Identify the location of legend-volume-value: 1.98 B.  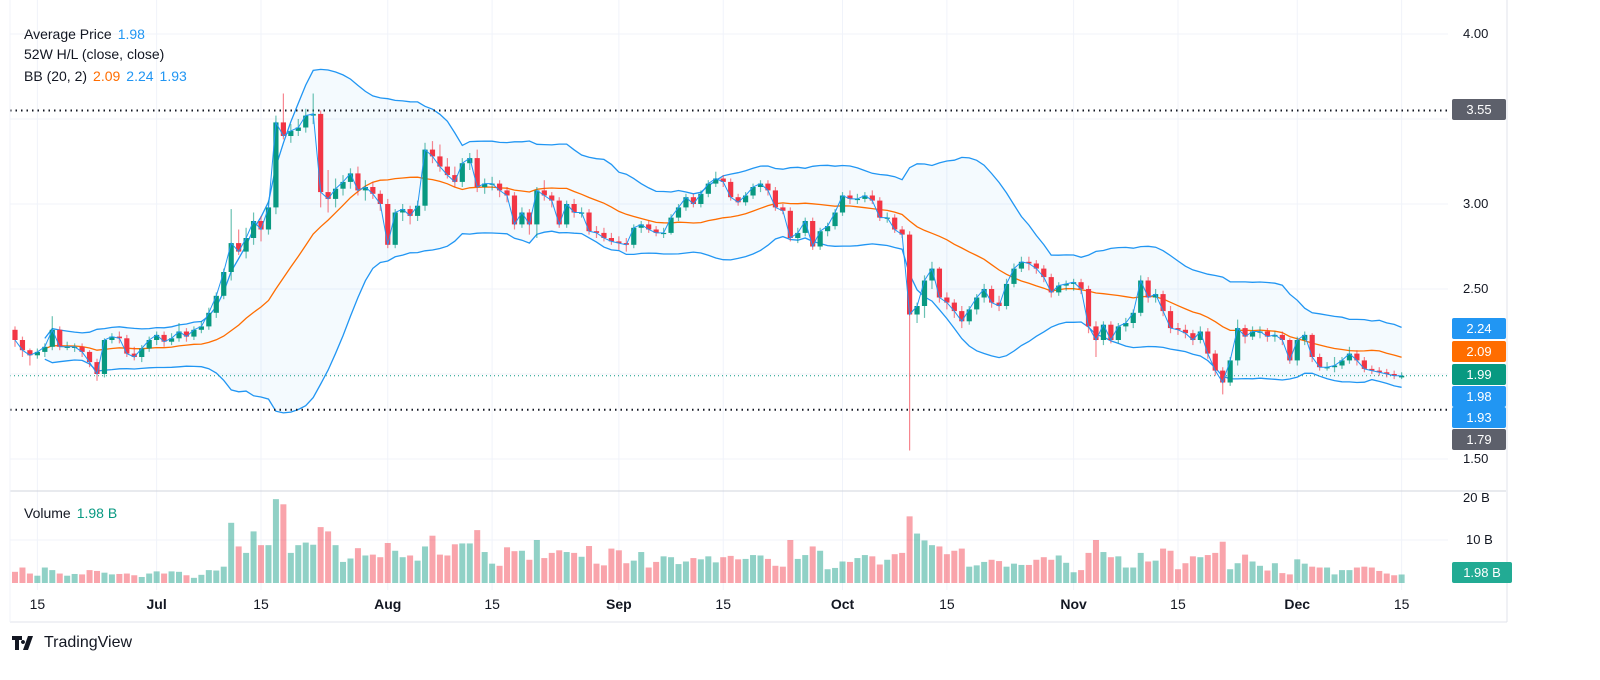
(97, 513).